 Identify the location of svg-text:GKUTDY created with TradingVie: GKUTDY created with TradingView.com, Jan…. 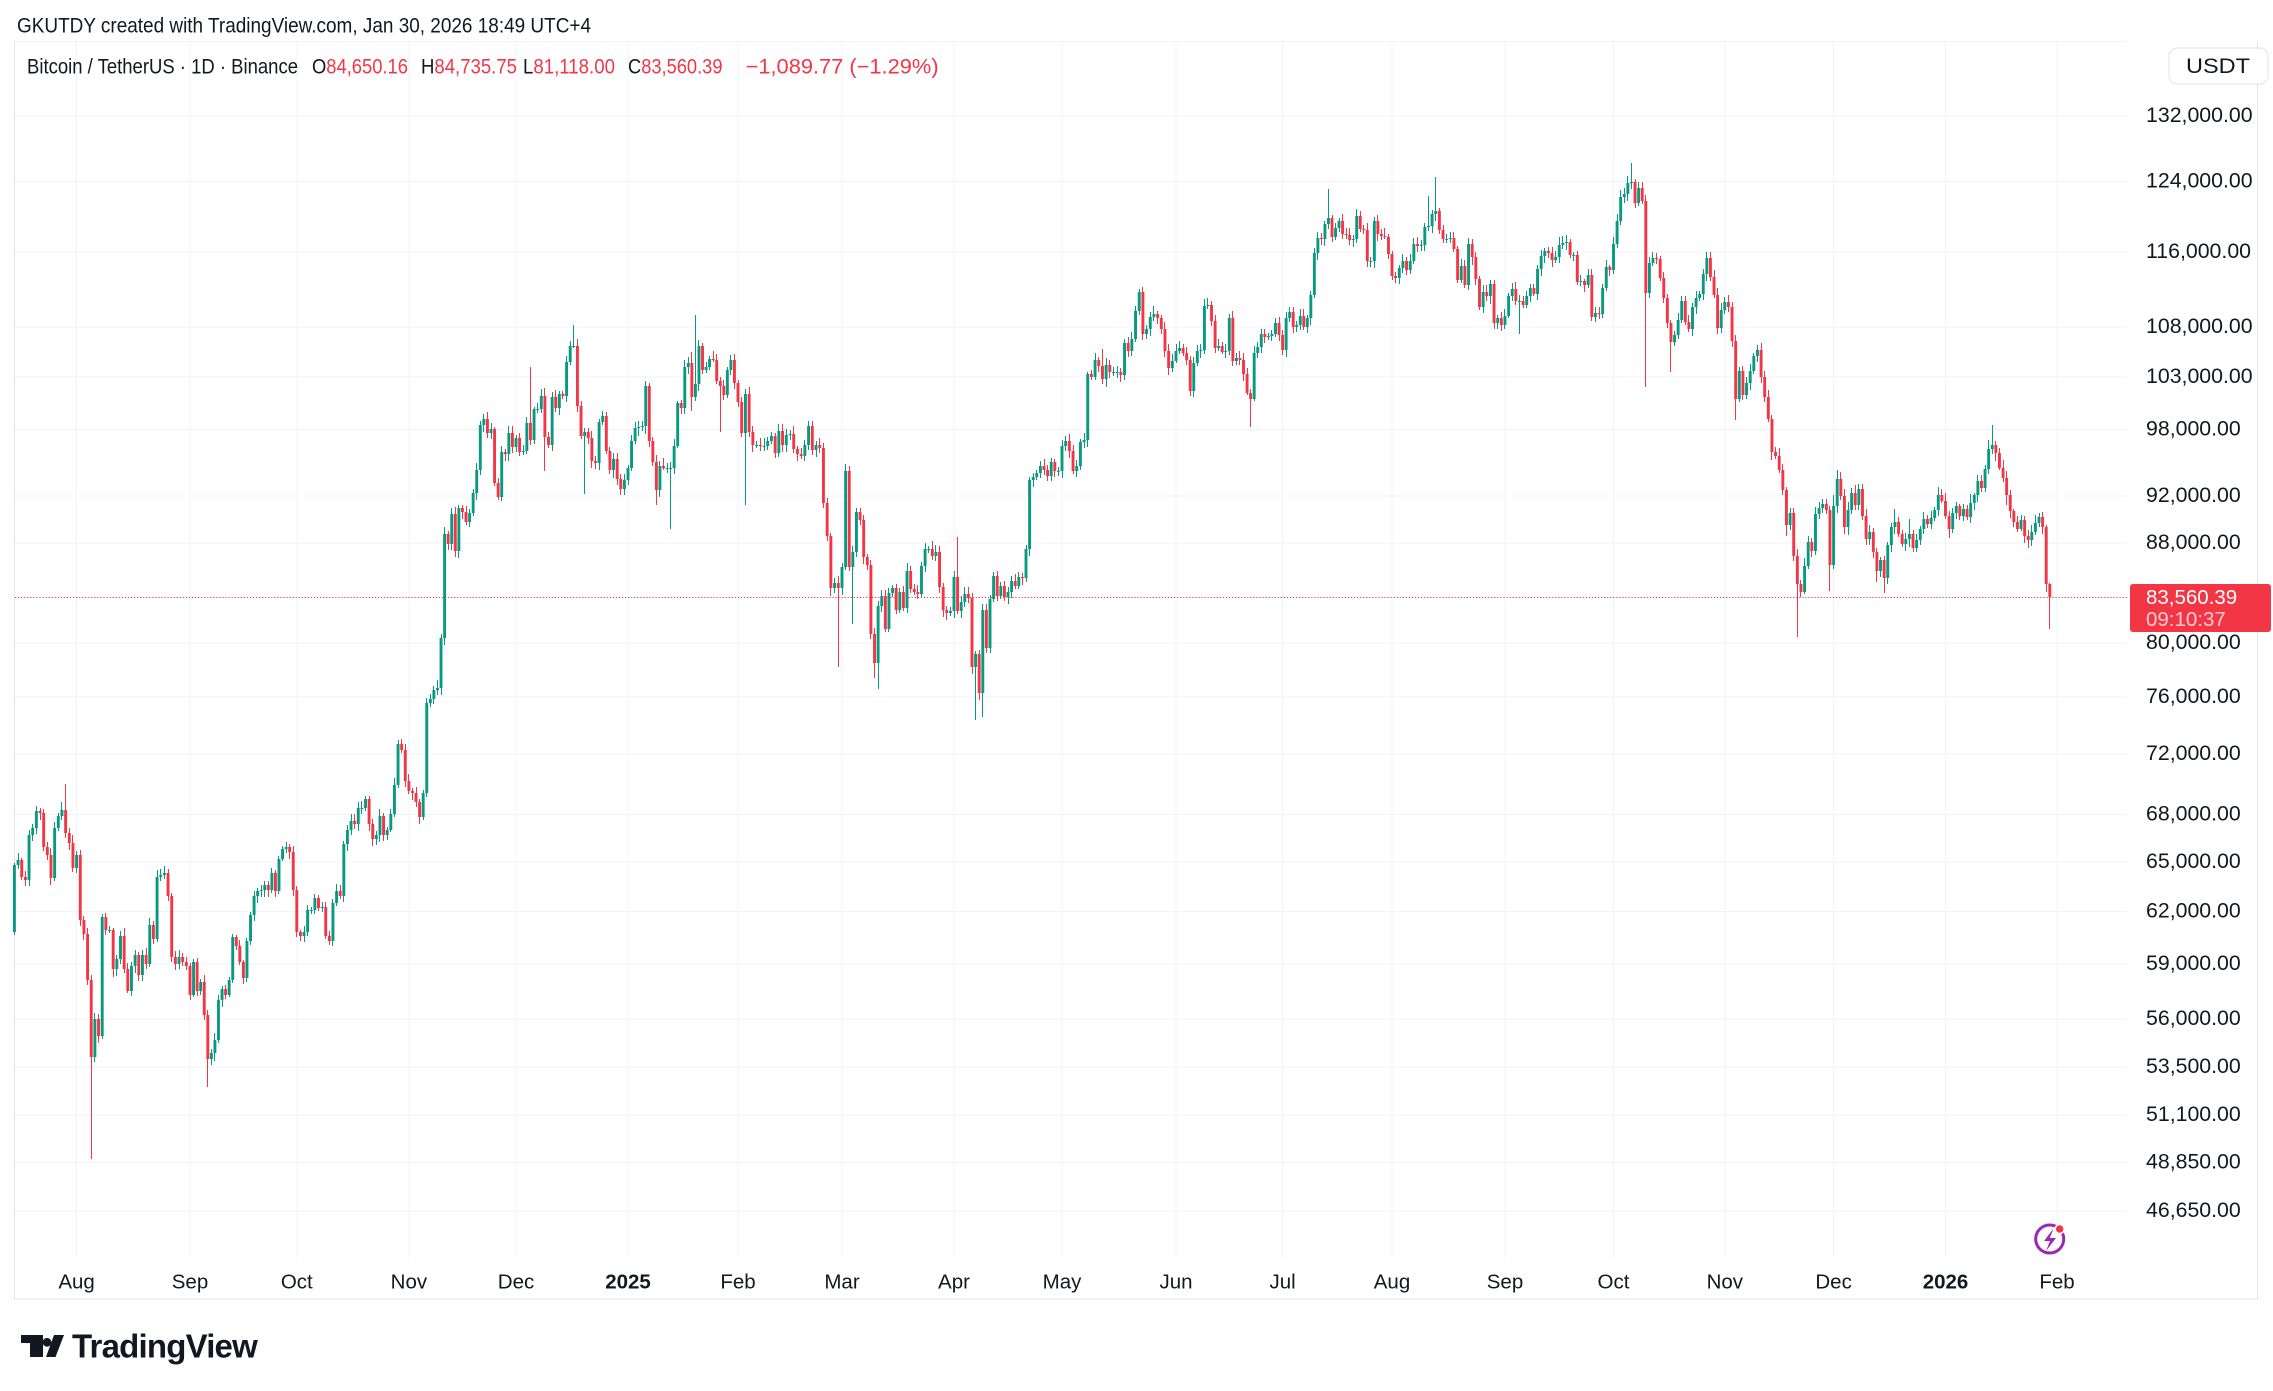
(304, 25).